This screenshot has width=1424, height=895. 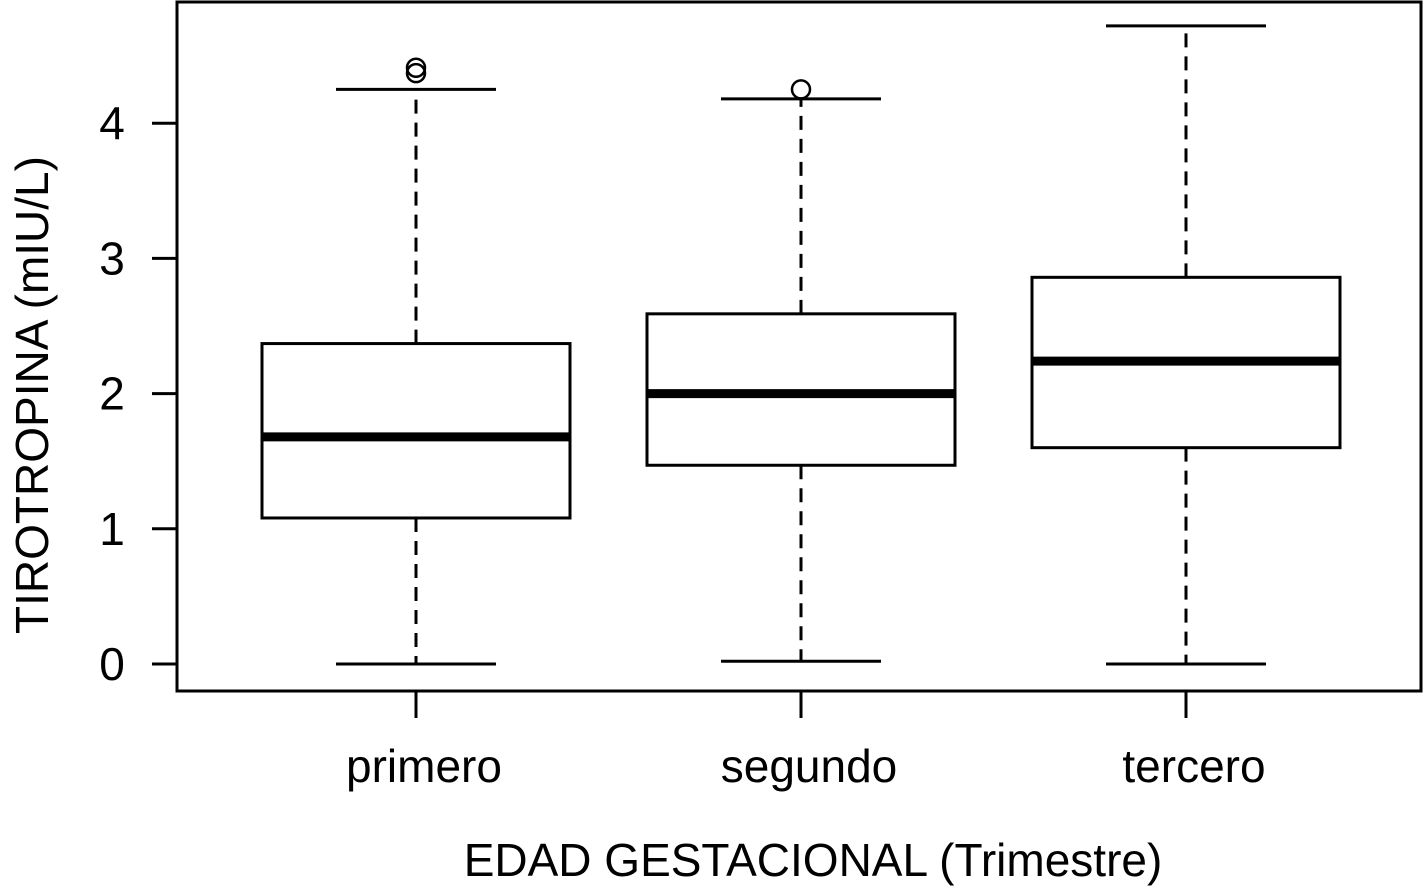 What do you see at coordinates (112, 258) in the screenshot?
I see `y-tick-label: 3` at bounding box center [112, 258].